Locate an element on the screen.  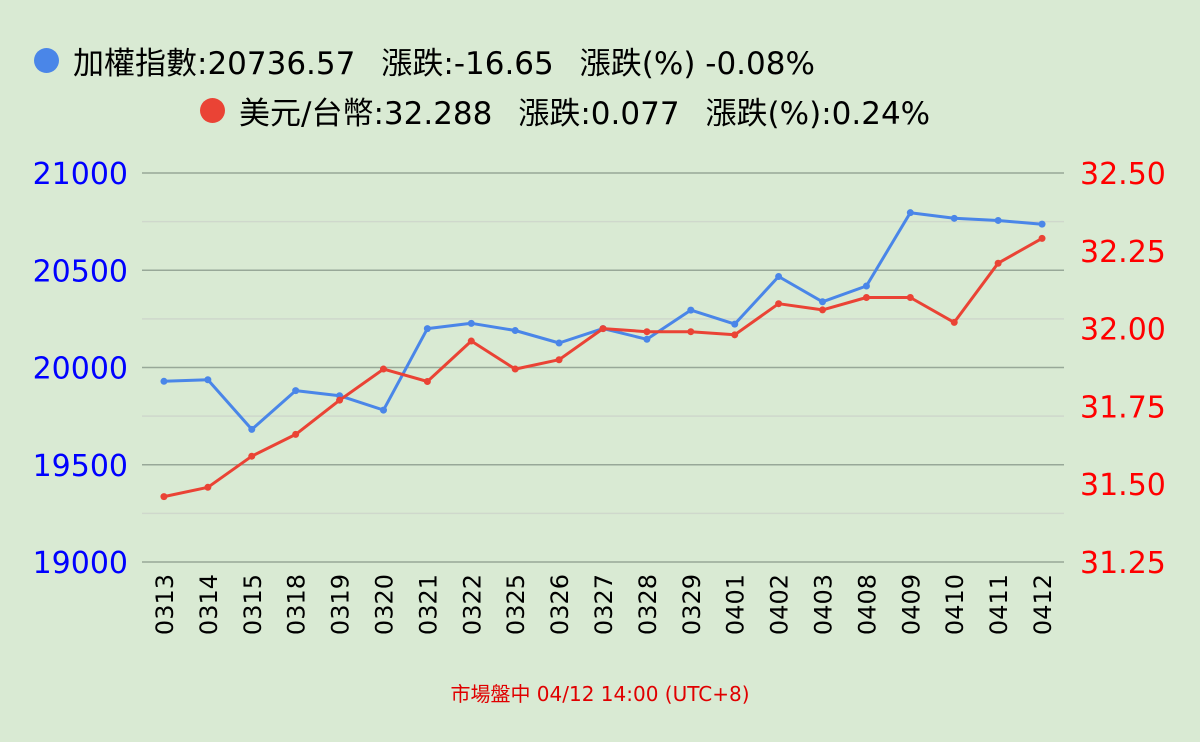
x-axis-tick-label: 0315 is located at coordinates (253, 604).